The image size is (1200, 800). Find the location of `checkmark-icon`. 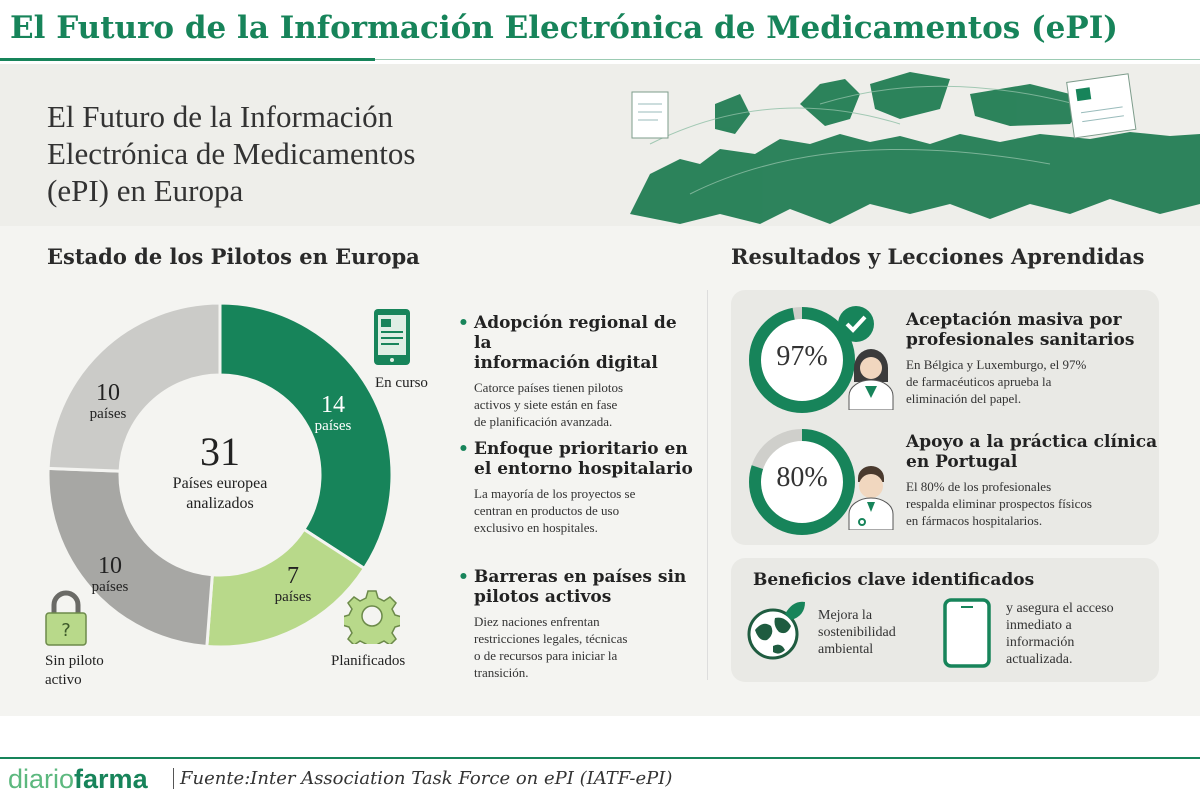

checkmark-icon is located at coordinates (856, 324).